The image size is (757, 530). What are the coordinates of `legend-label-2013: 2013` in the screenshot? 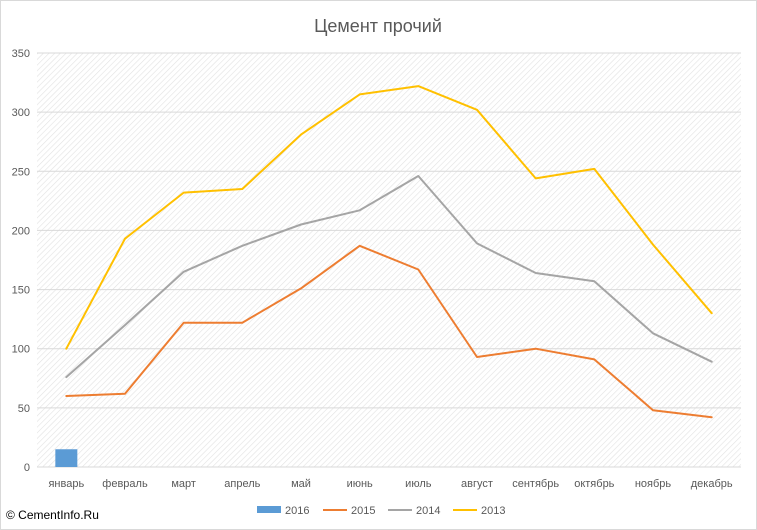 It's located at (493, 511).